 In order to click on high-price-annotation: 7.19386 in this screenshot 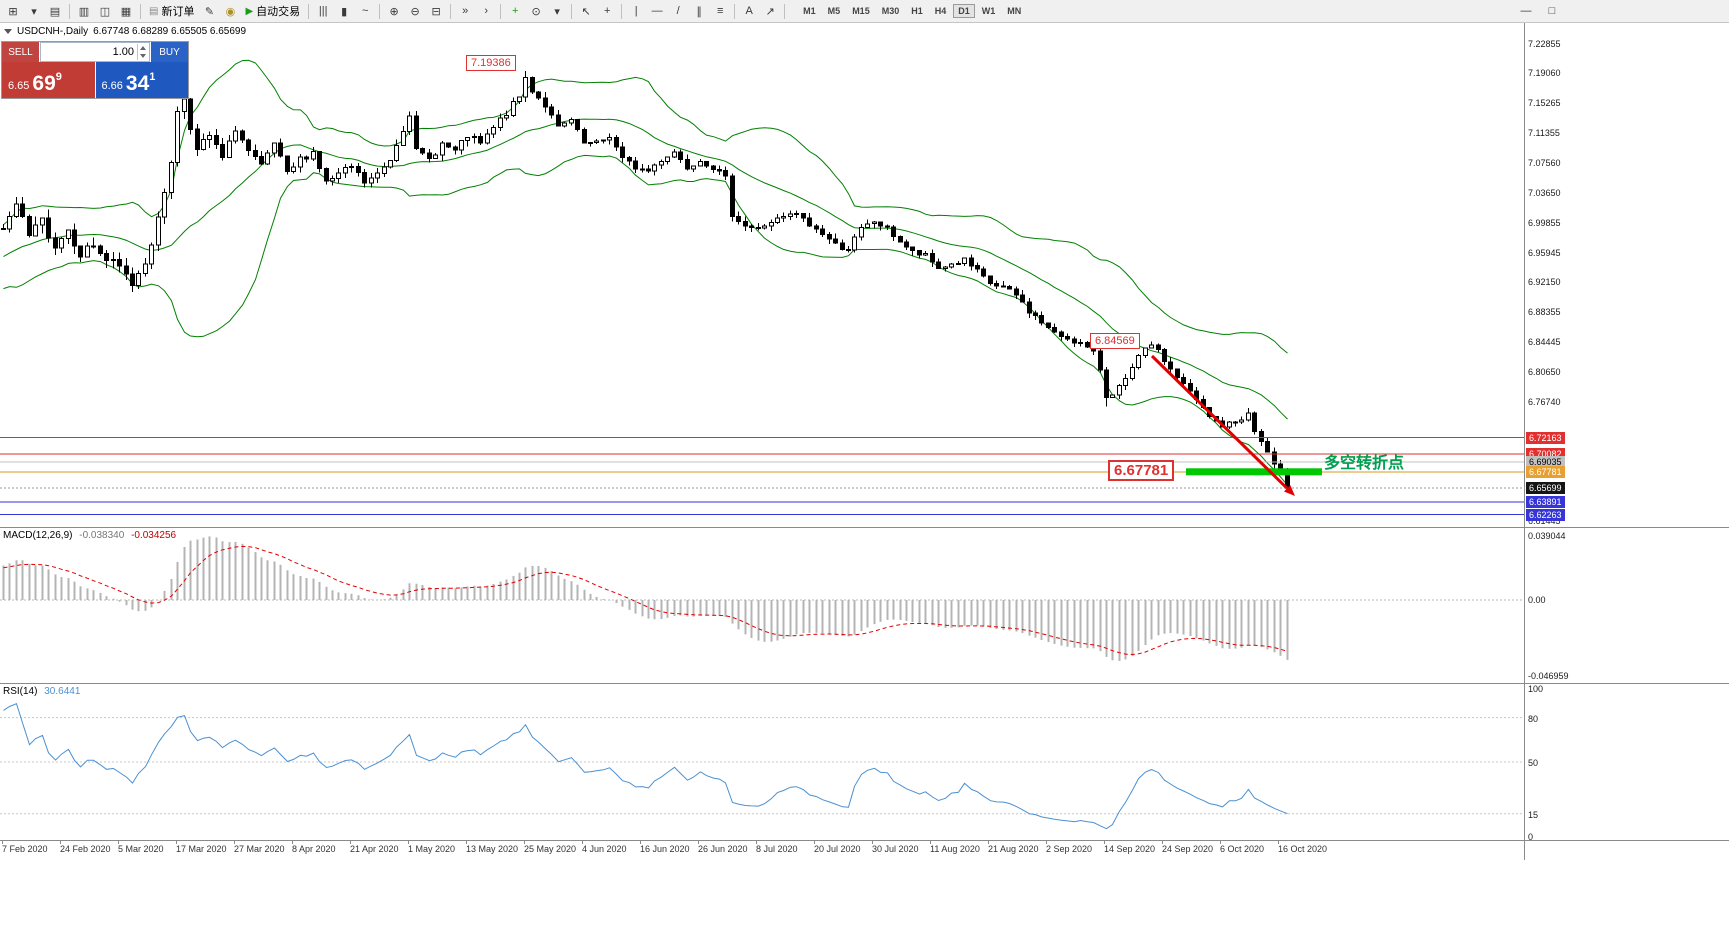, I will do `click(491, 63)`.